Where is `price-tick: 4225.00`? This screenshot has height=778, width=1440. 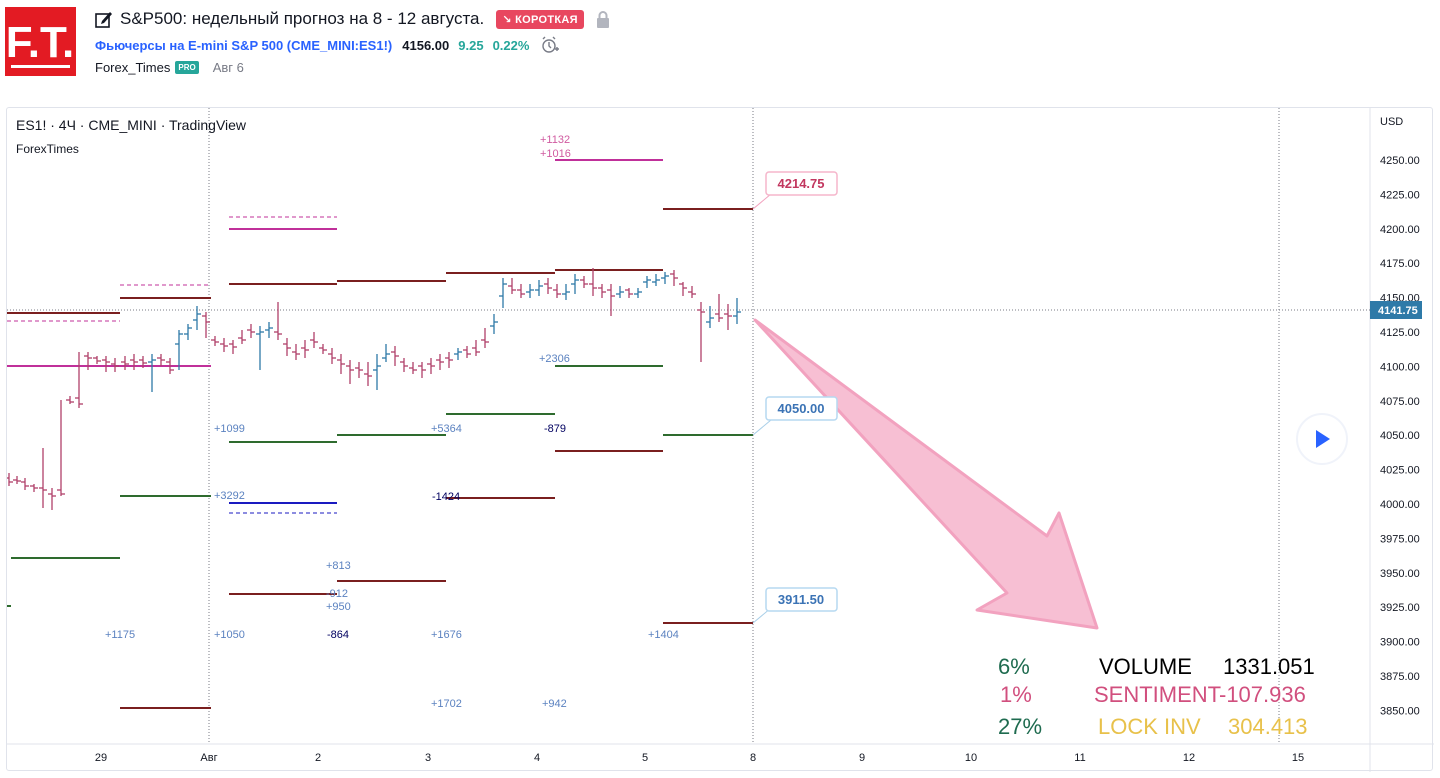
price-tick: 4225.00 is located at coordinates (1400, 195).